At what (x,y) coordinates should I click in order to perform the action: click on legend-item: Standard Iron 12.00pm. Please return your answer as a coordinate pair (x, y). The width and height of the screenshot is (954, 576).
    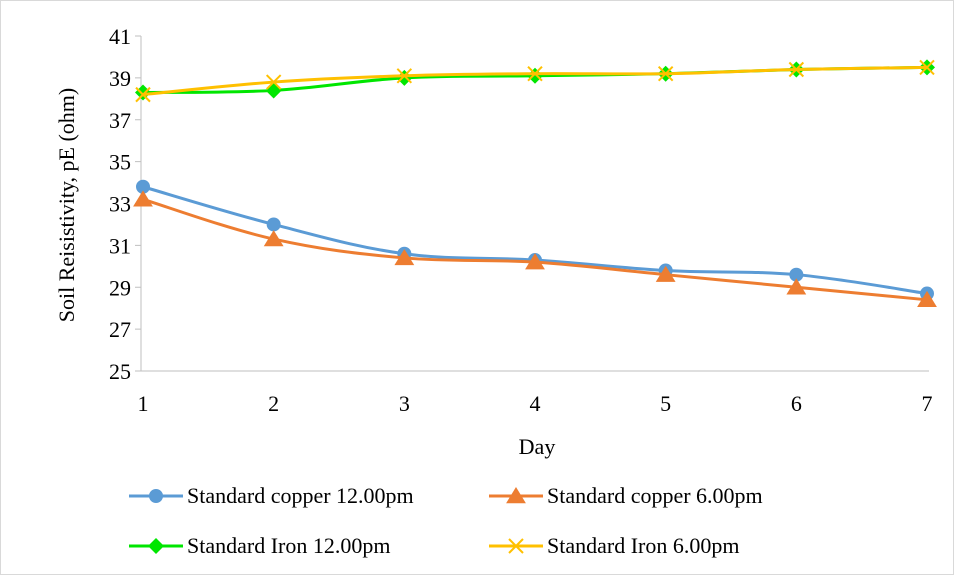
    Looking at the image, I should click on (259, 545).